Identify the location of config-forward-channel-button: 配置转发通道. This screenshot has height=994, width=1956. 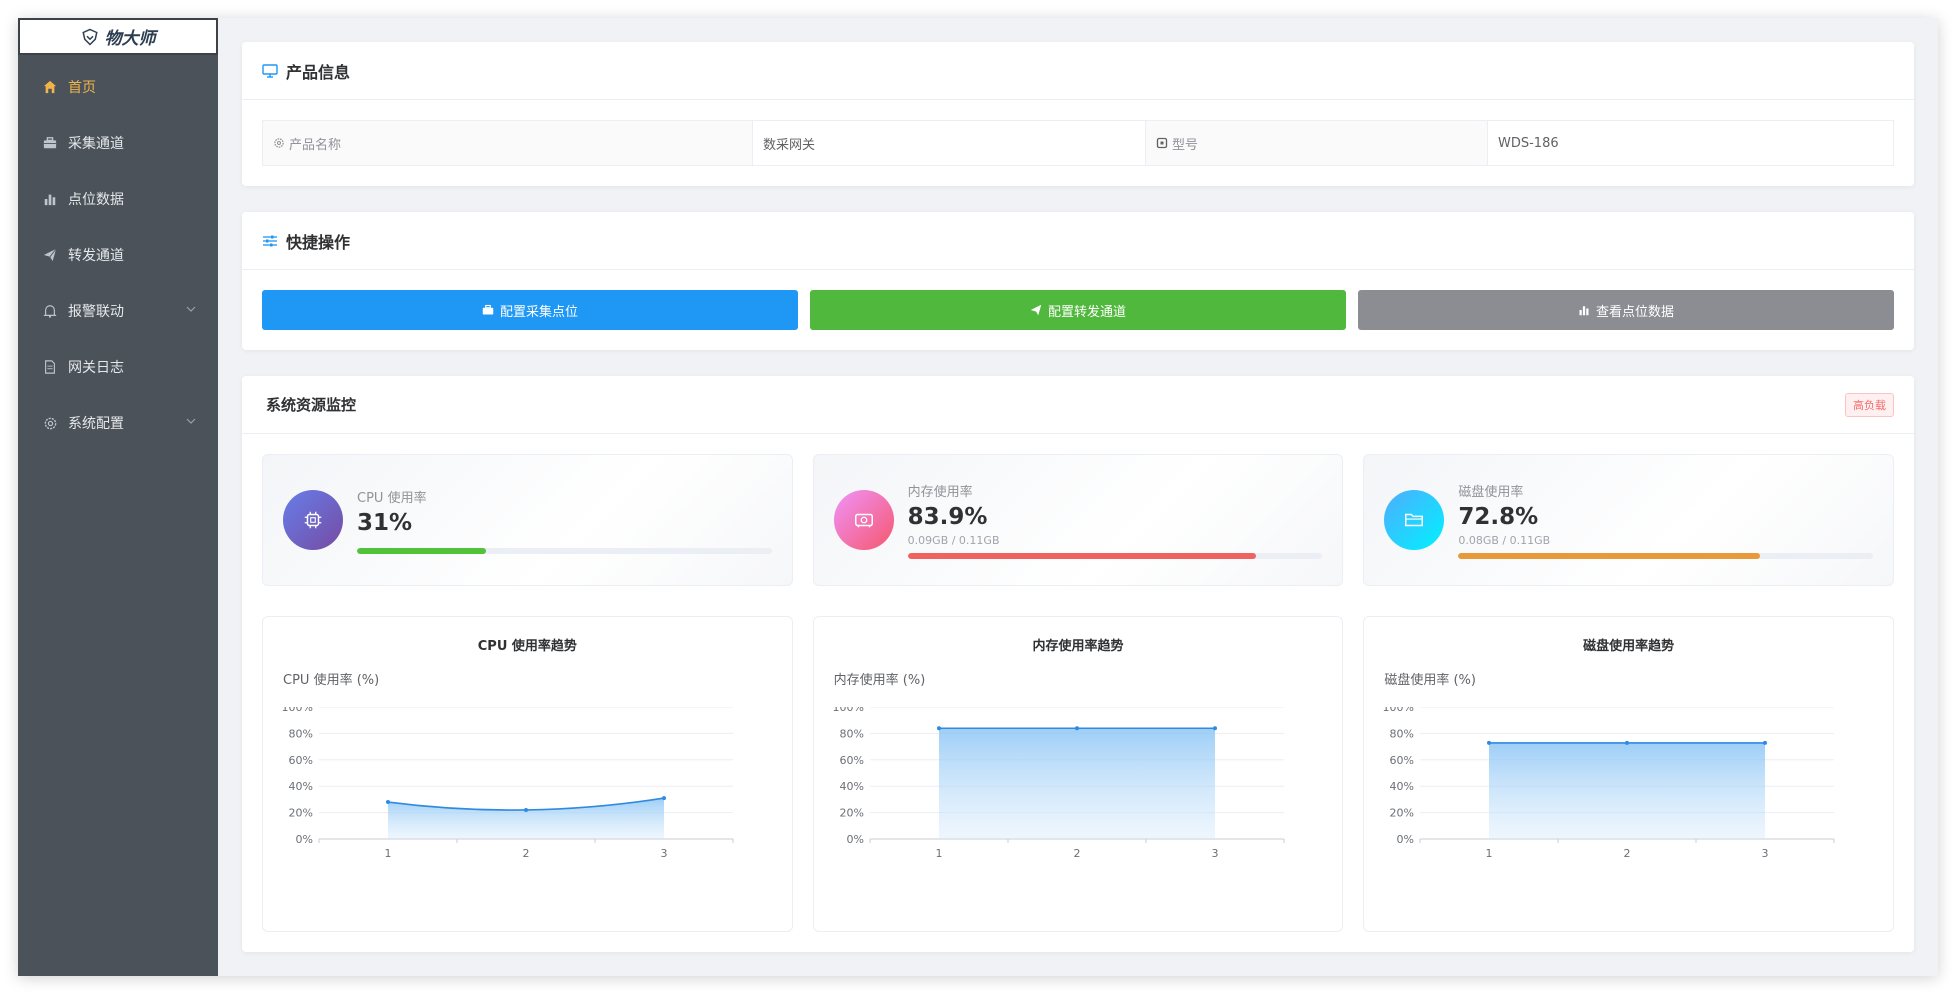
(1078, 310).